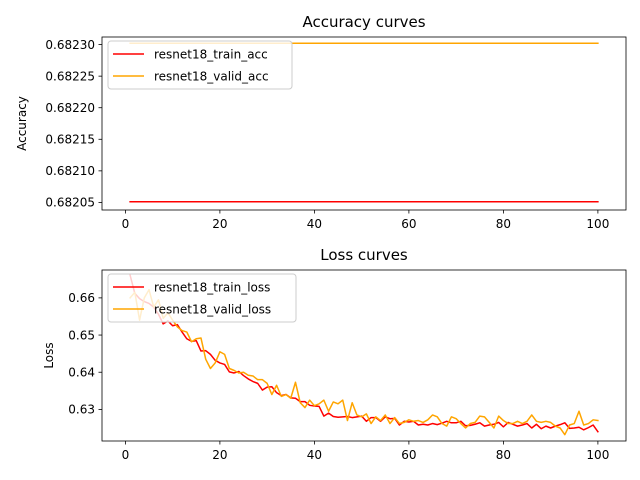 This screenshot has width=640, height=480. I want to click on acc-legend-label-0: resnet18_train_acc, so click(211, 54).